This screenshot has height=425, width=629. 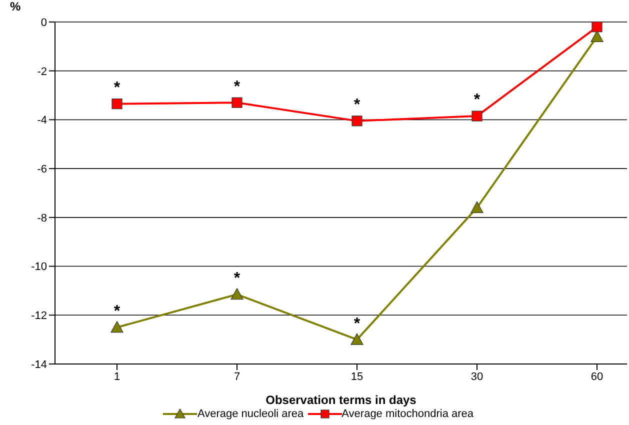 I want to click on y-tick-label: -2, so click(x=42, y=72).